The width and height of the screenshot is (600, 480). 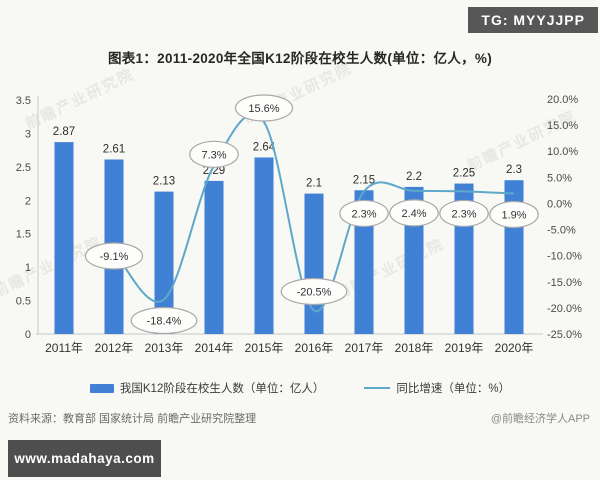 What do you see at coordinates (533, 20) in the screenshot?
I see `telegram-badge: TG: MYYJJPP` at bounding box center [533, 20].